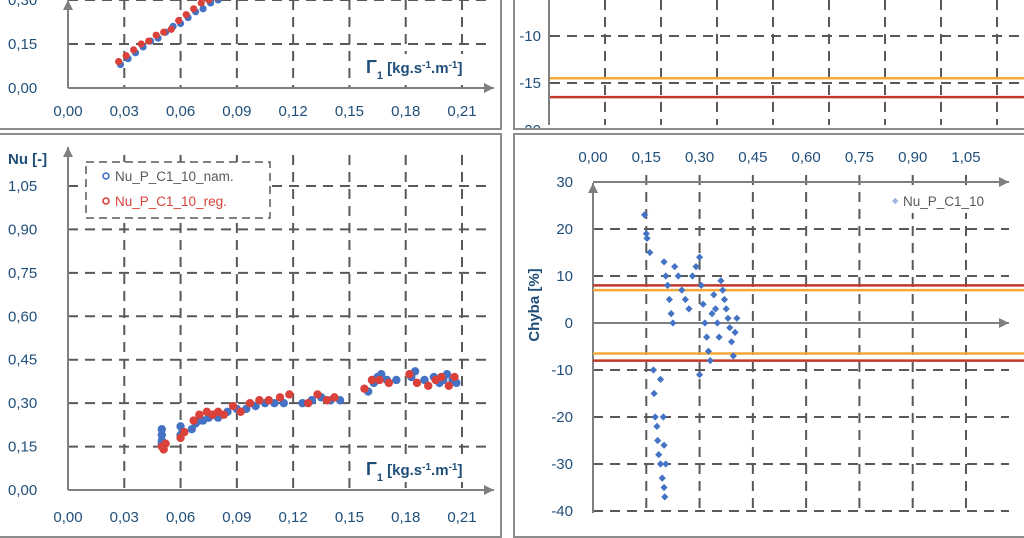  Describe the element at coordinates (806, 157) in the screenshot. I see `x-tick-label: 0,60` at that location.